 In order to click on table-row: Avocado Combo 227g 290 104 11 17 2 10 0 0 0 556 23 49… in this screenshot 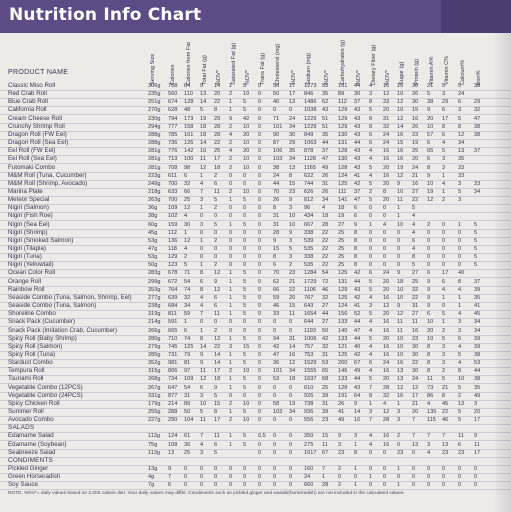, I will do `click(255, 421)`.